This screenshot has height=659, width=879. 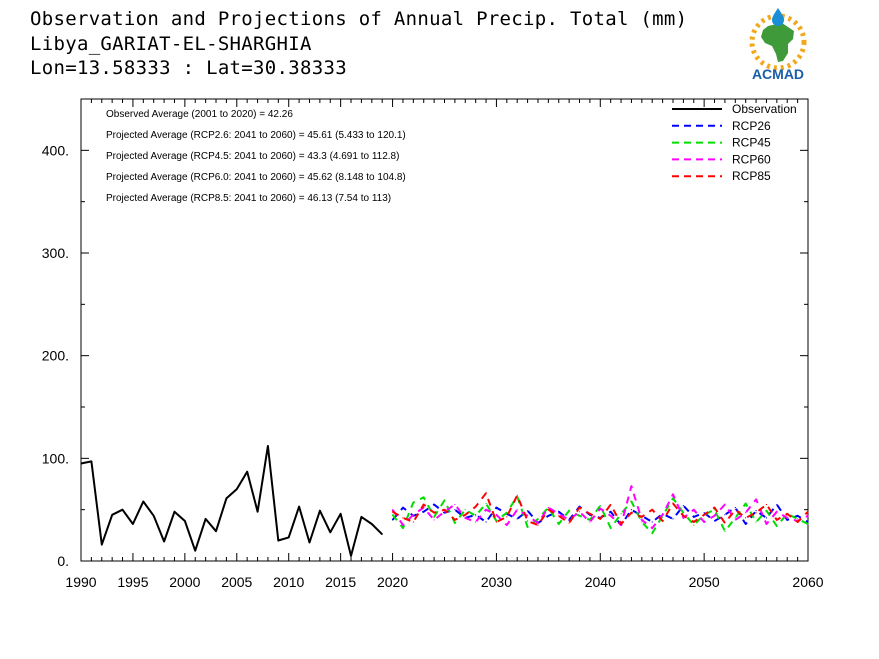 What do you see at coordinates (600, 582) in the screenshot?
I see `x-tick-label: 2040` at bounding box center [600, 582].